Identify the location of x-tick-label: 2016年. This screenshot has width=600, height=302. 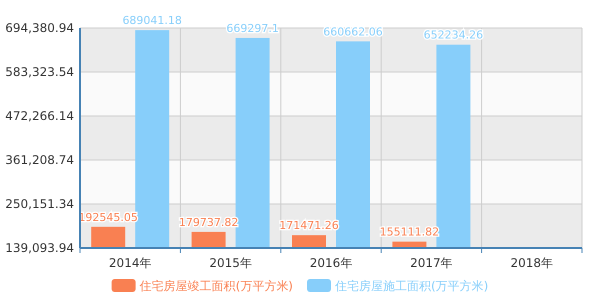
(331, 263).